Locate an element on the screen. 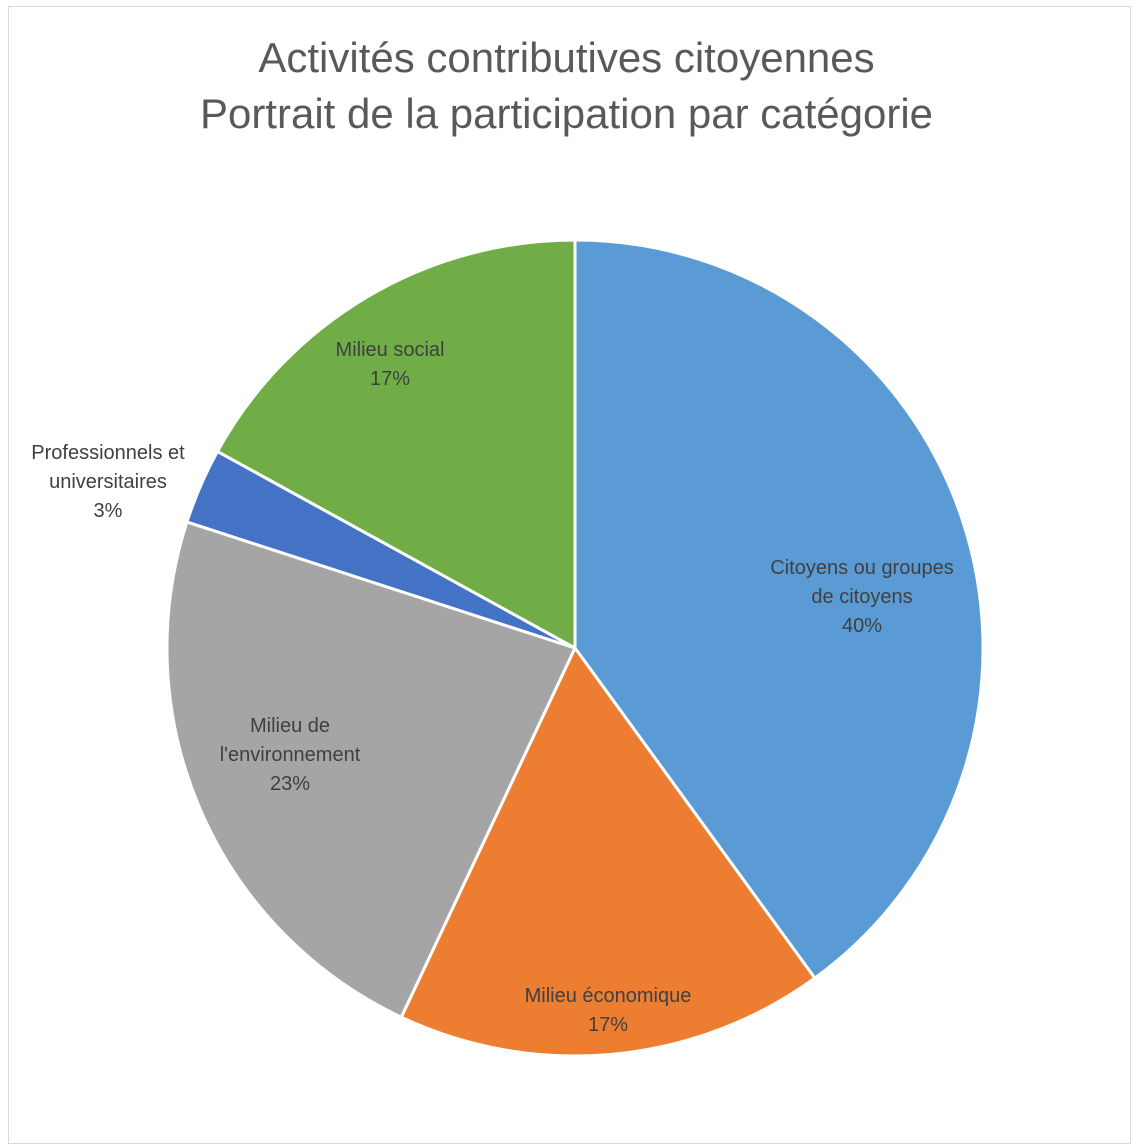 The width and height of the screenshot is (1133, 1146). slice-value-label: 40% is located at coordinates (862, 626).